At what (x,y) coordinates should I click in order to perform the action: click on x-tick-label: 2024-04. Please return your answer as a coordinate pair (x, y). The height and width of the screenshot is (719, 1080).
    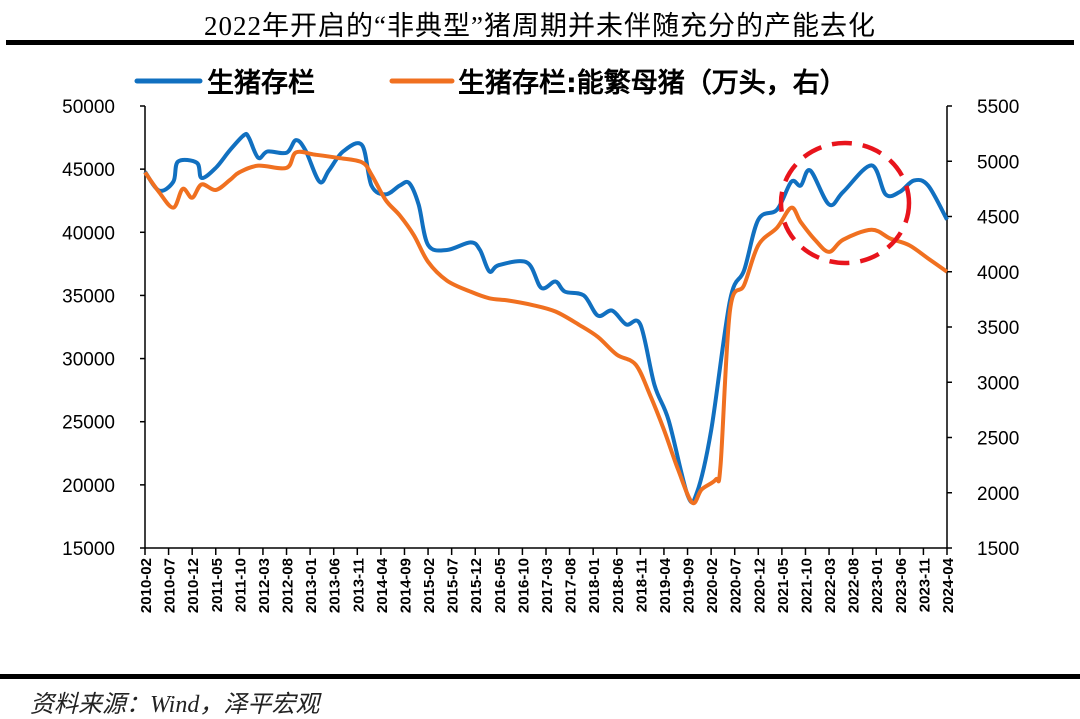
    Looking at the image, I should click on (948, 585).